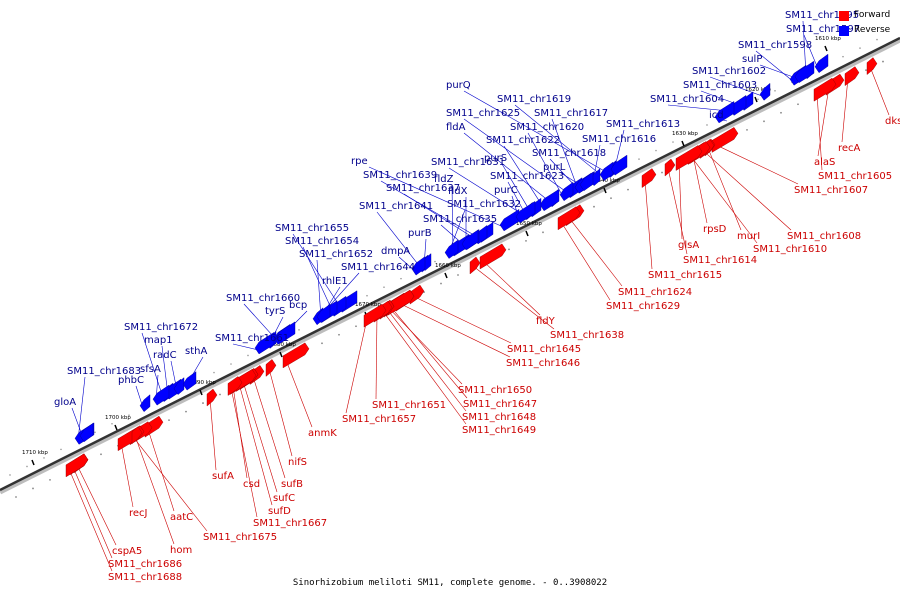 The width and height of the screenshot is (900, 600). I want to click on legend-reverse-swatch, so click(844, 31).